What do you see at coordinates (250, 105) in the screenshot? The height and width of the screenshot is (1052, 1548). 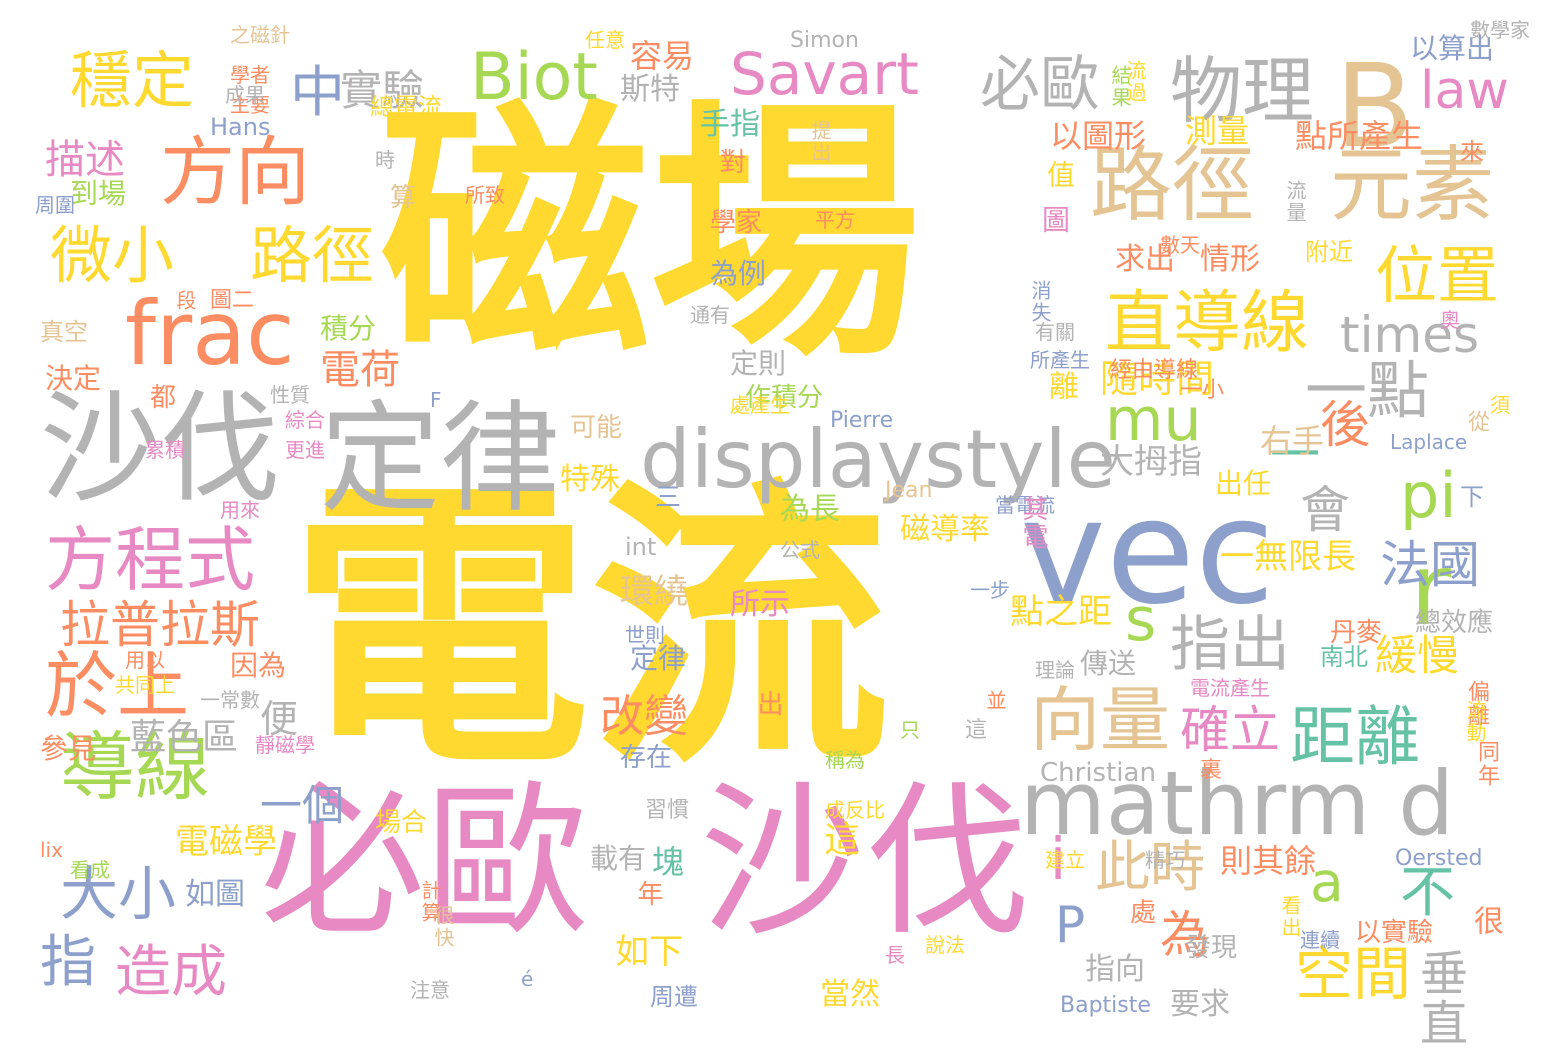 I see `word-144: 主要` at bounding box center [250, 105].